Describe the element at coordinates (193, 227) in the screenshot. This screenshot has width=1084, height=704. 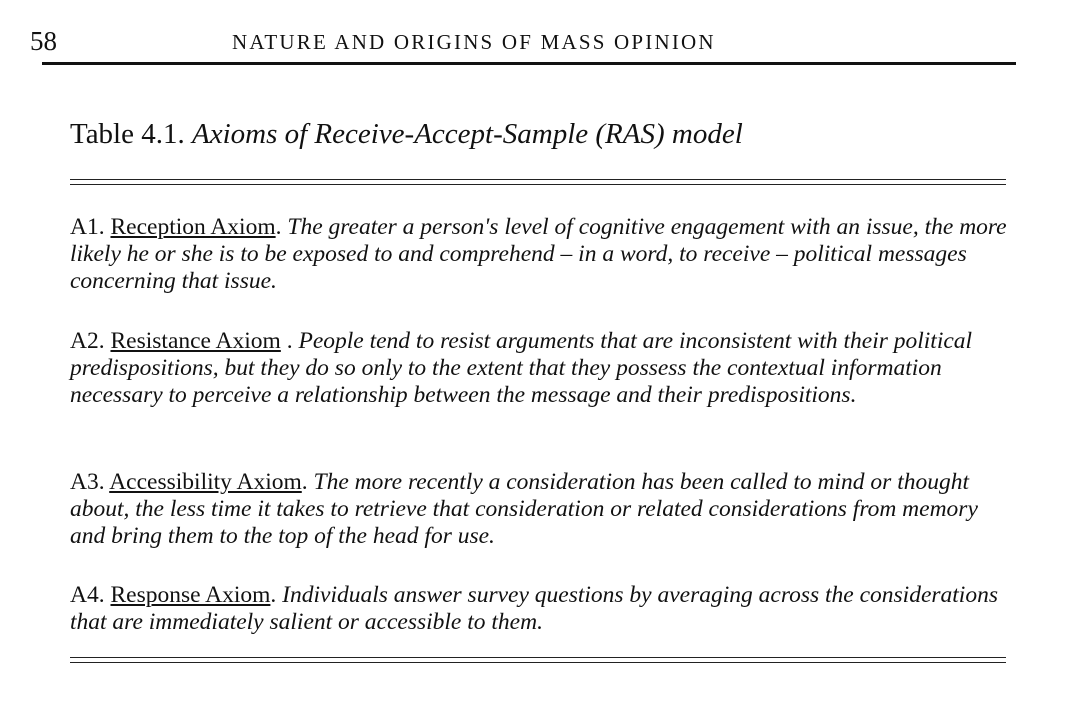
I see `axiom-name: Reception Axiom` at that location.